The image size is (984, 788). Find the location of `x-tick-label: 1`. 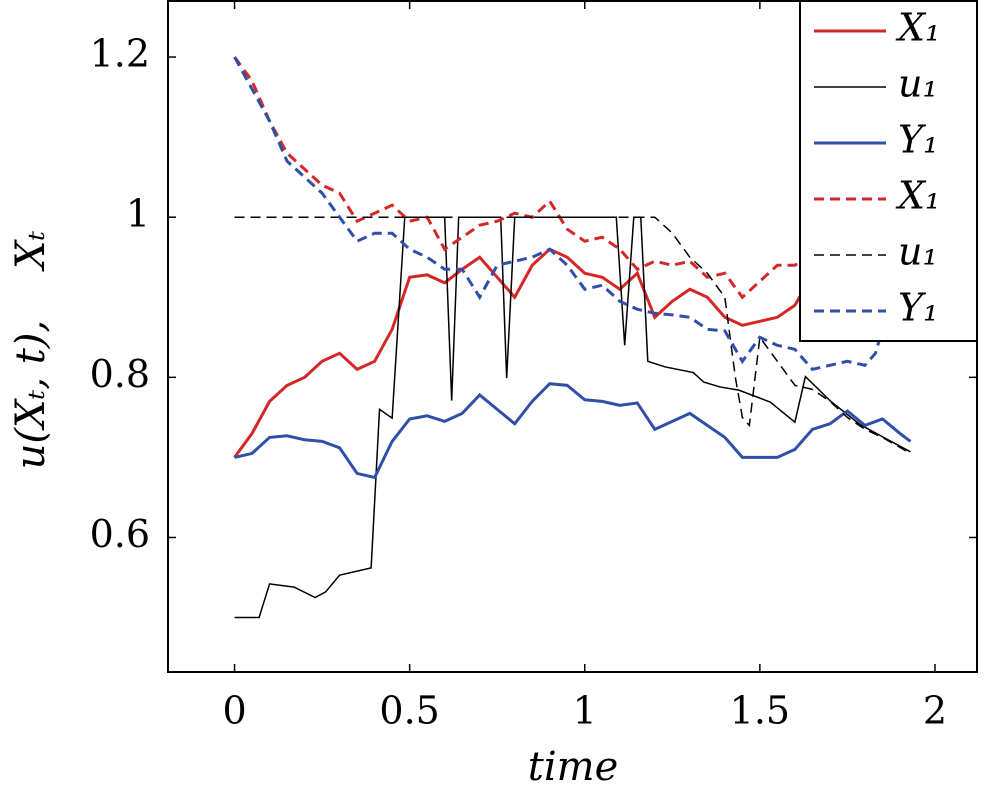

x-tick-label: 1 is located at coordinates (585, 711).